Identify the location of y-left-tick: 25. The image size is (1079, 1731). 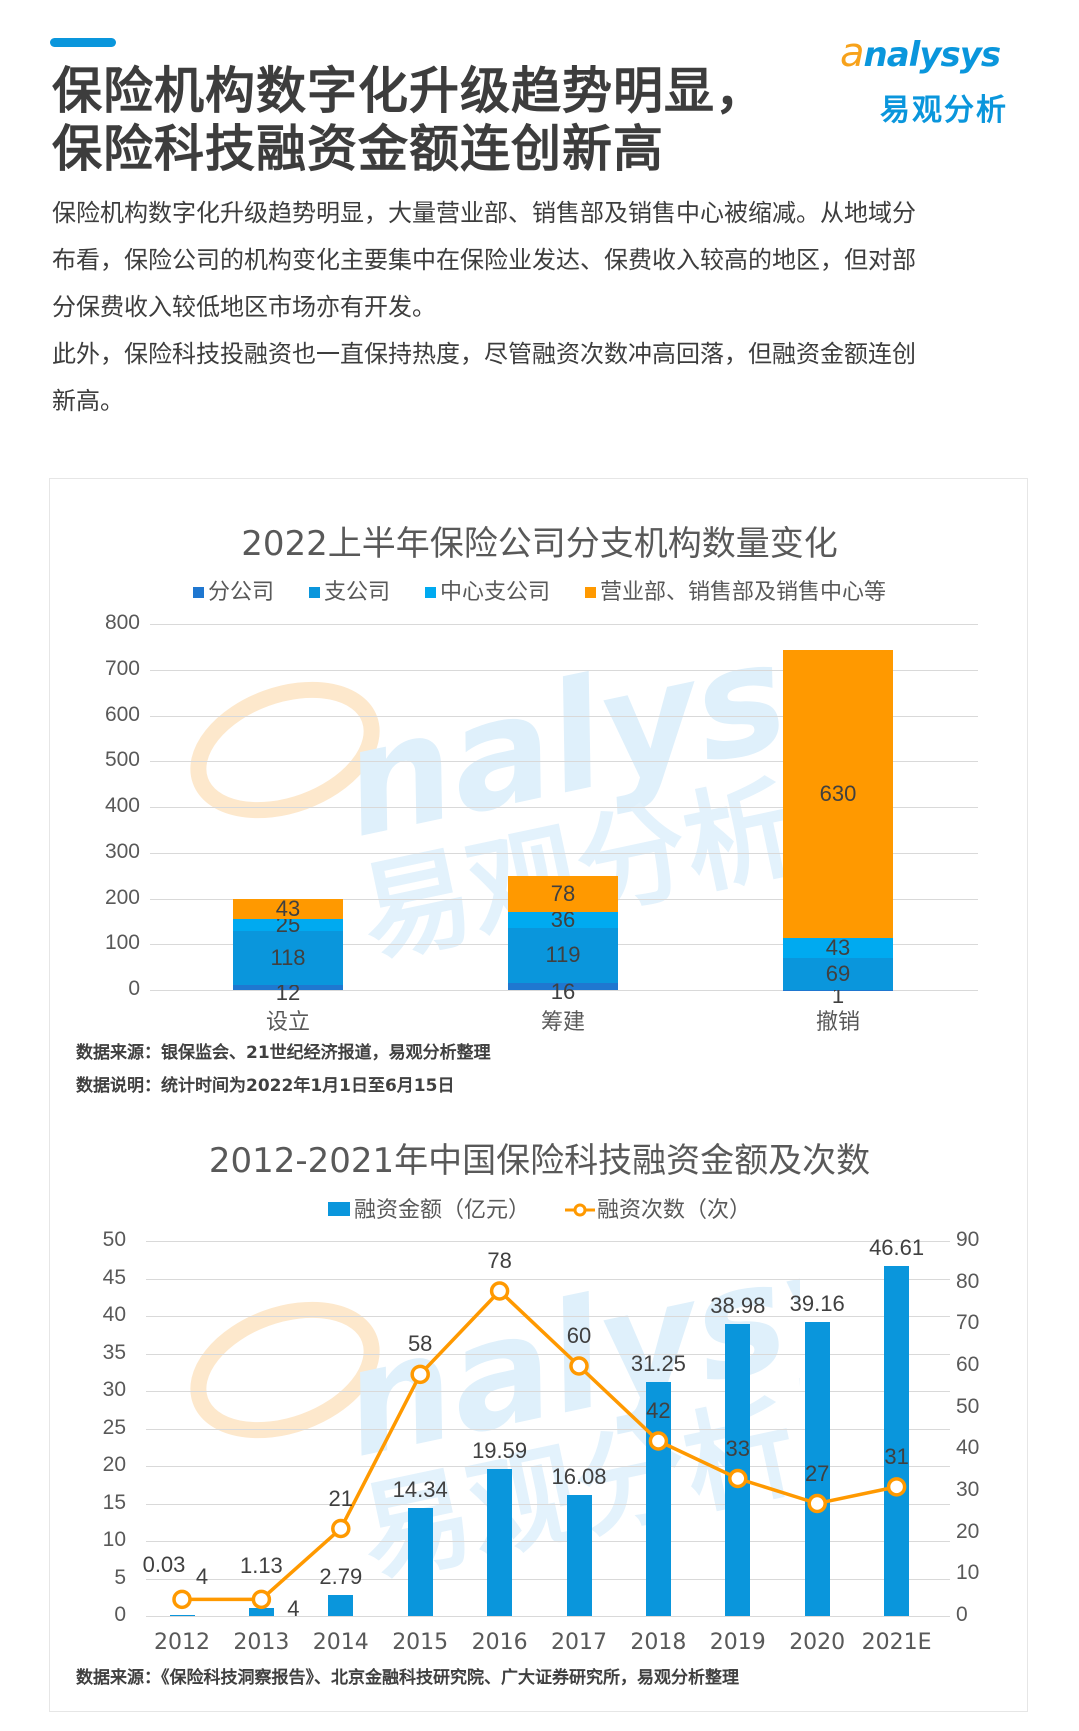
(114, 1427).